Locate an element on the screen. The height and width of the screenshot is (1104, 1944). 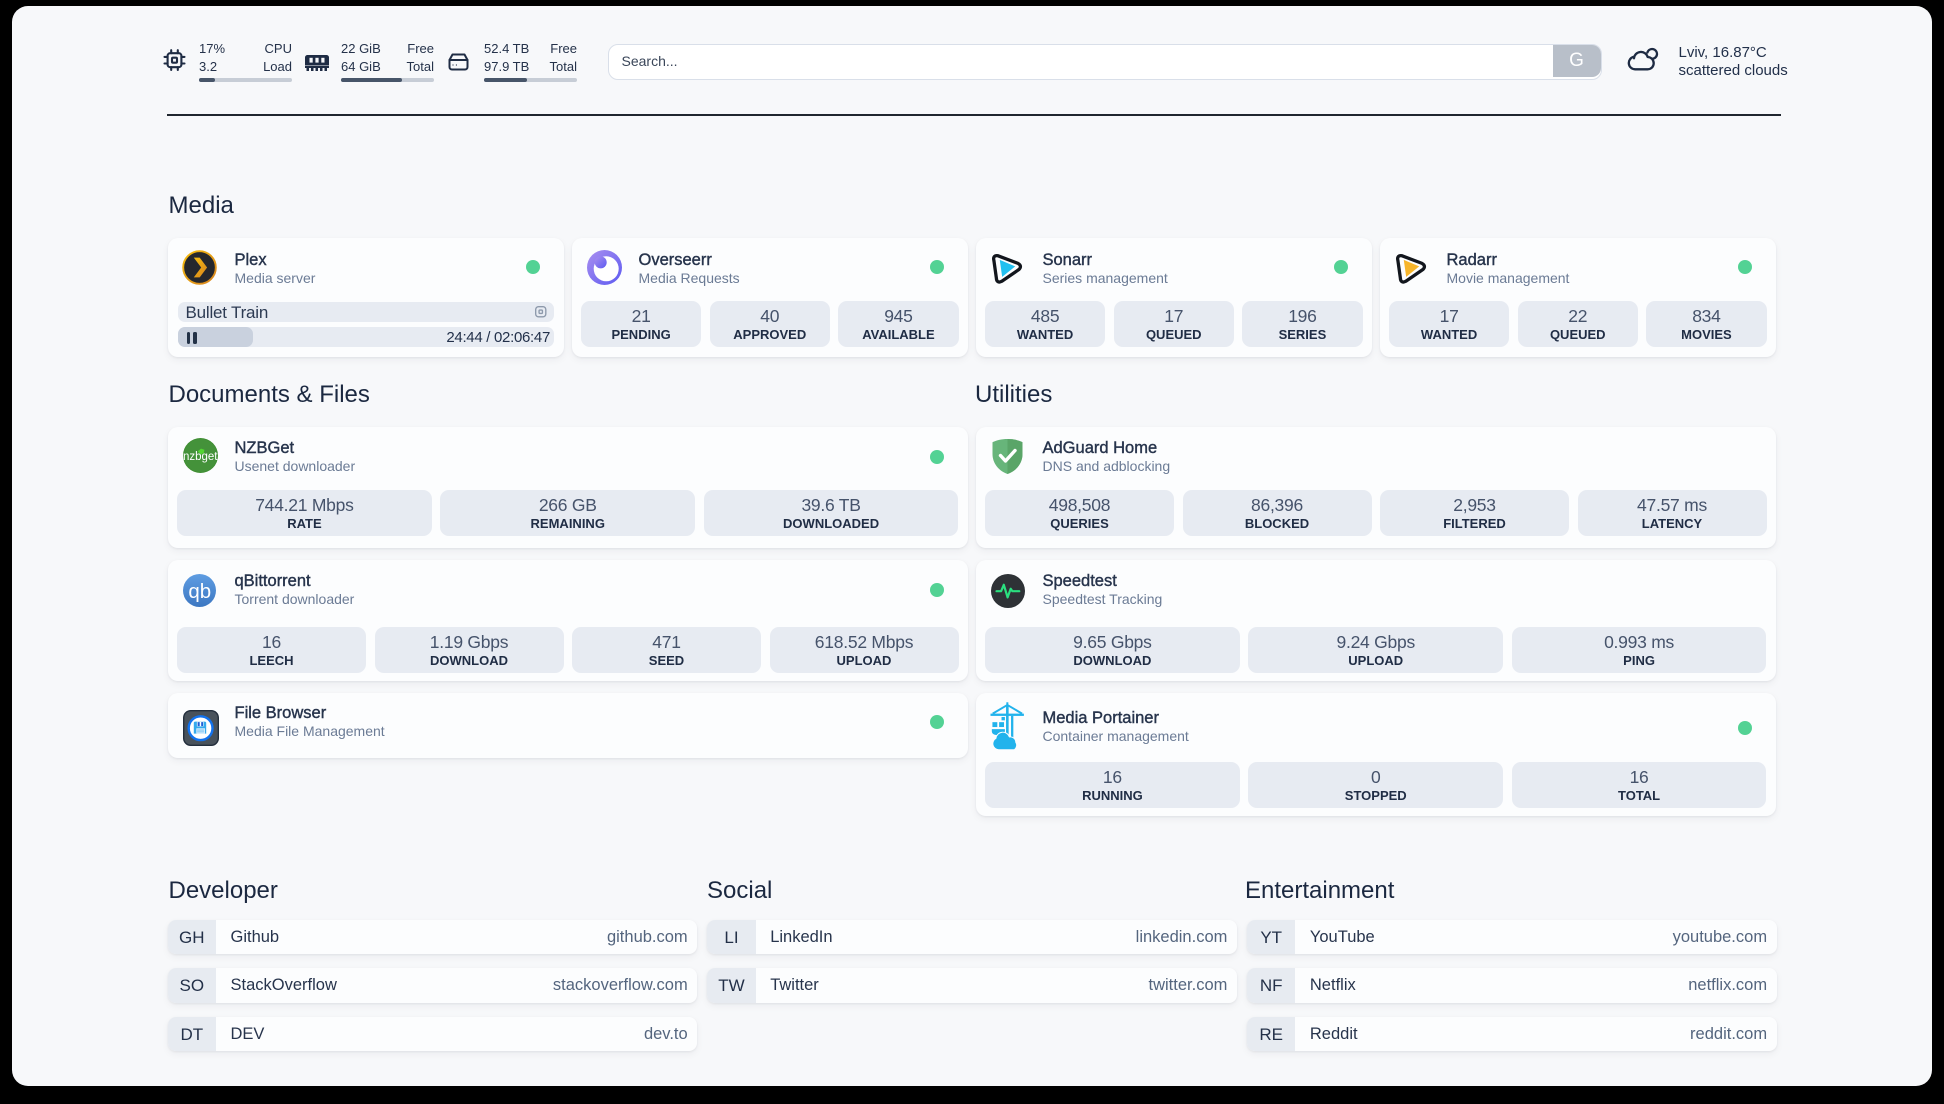
svg-text: qb is located at coordinates (199, 591).